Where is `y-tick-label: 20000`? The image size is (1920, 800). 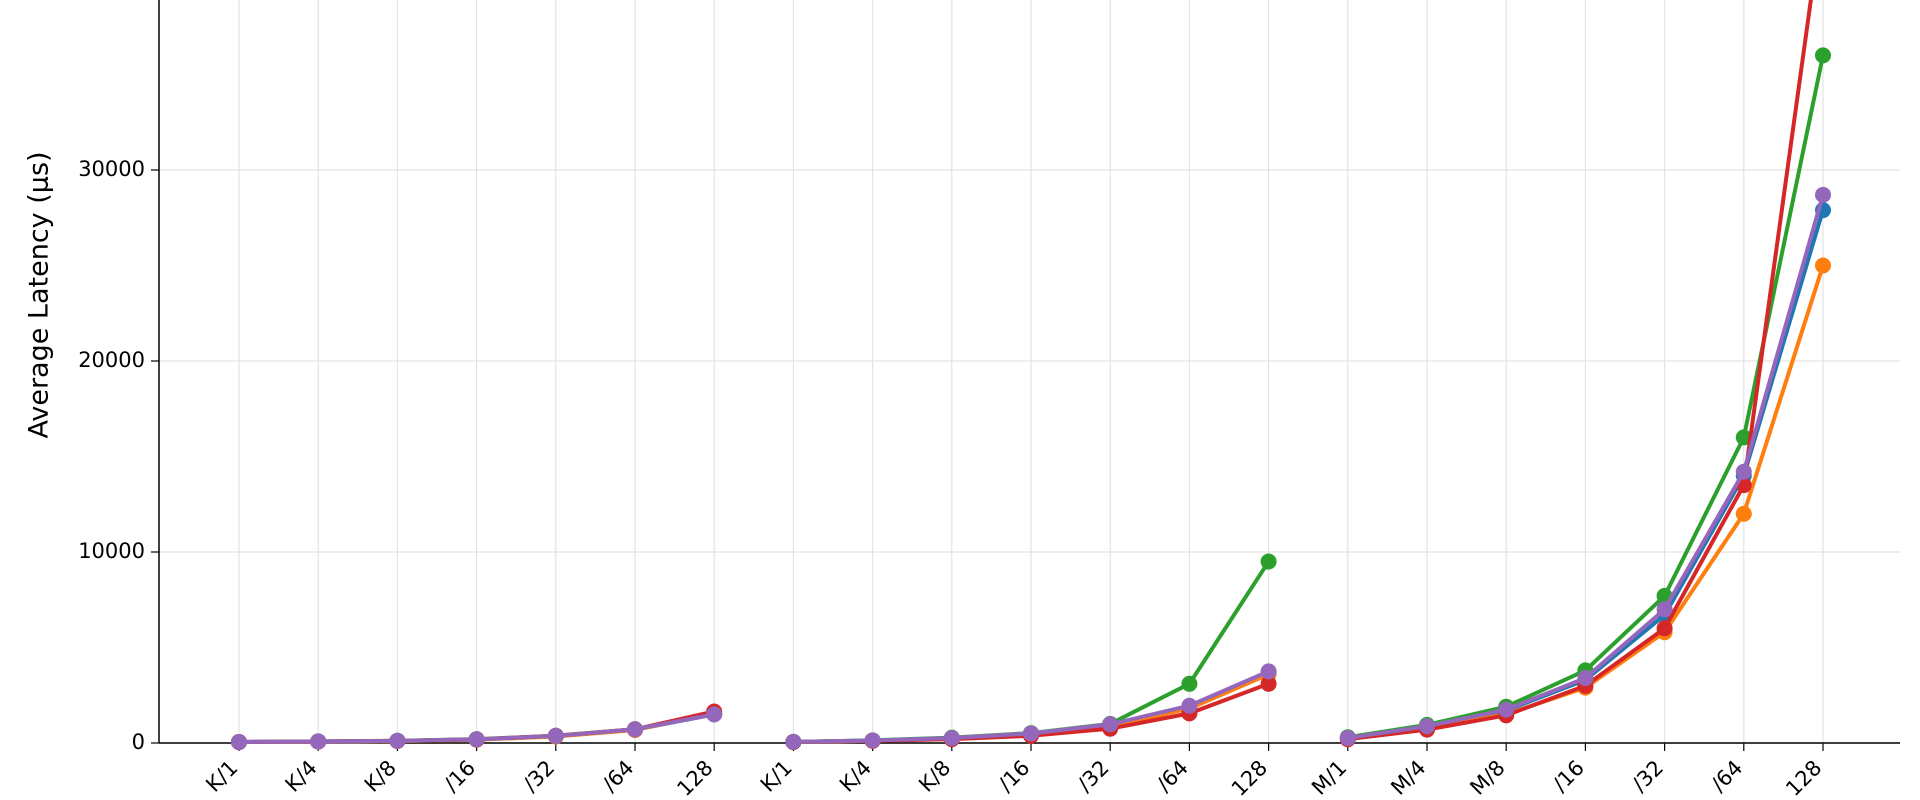 y-tick-label: 20000 is located at coordinates (111, 360).